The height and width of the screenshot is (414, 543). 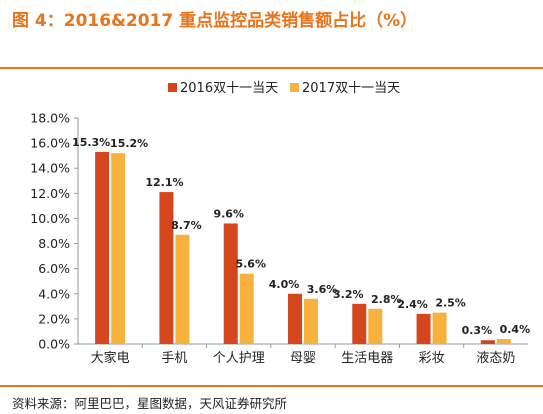 I want to click on data-label: 2.8%, so click(x=386, y=299).